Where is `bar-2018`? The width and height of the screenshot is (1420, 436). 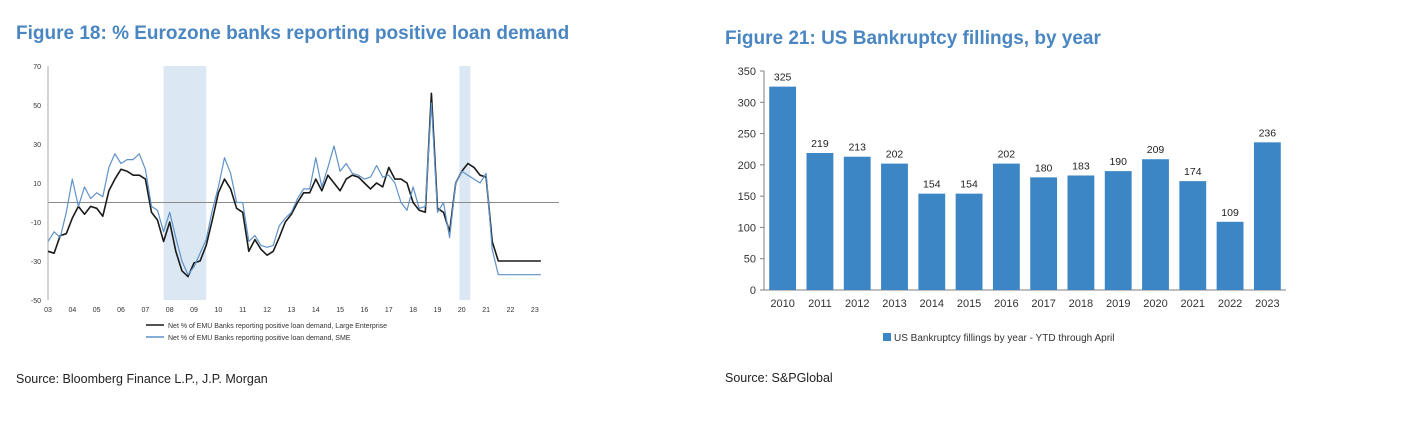 bar-2018 is located at coordinates (1081, 232).